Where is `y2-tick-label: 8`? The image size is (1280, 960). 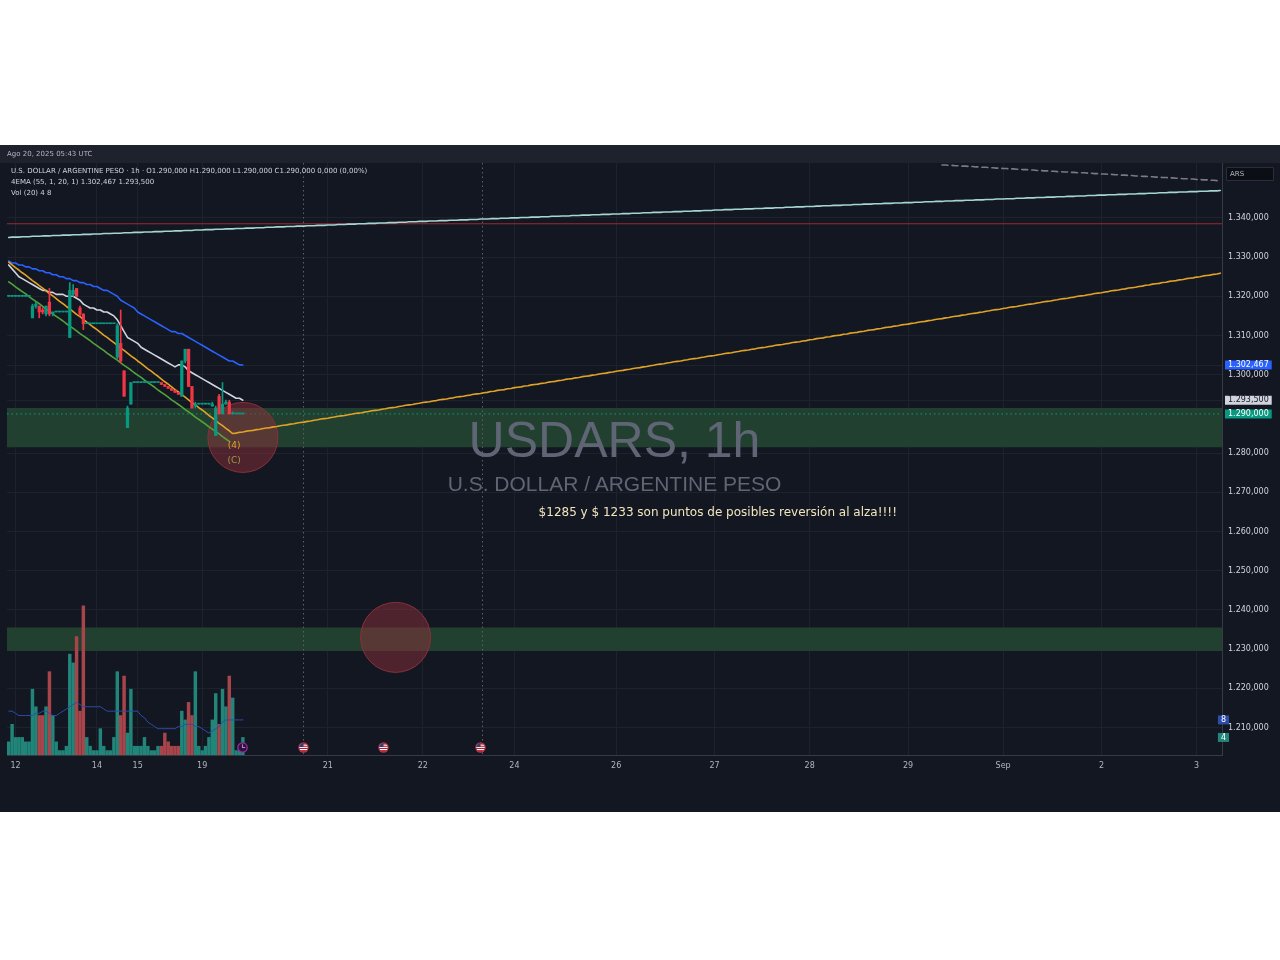
y2-tick-label: 8 is located at coordinates (1223, 719).